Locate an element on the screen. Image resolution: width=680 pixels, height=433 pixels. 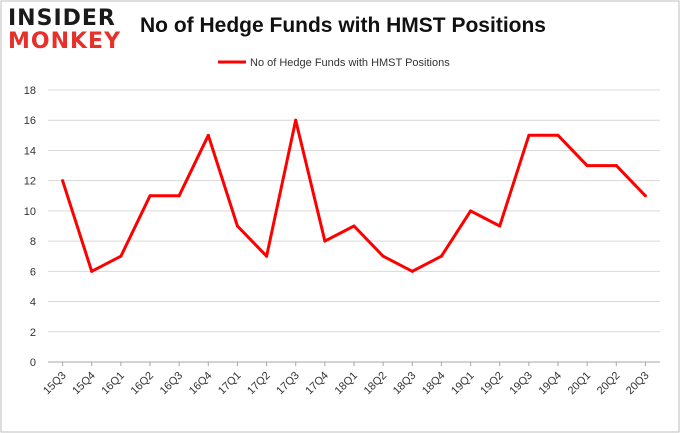
legend-label: No of Hedge Funds with HMST Positions is located at coordinates (350, 63).